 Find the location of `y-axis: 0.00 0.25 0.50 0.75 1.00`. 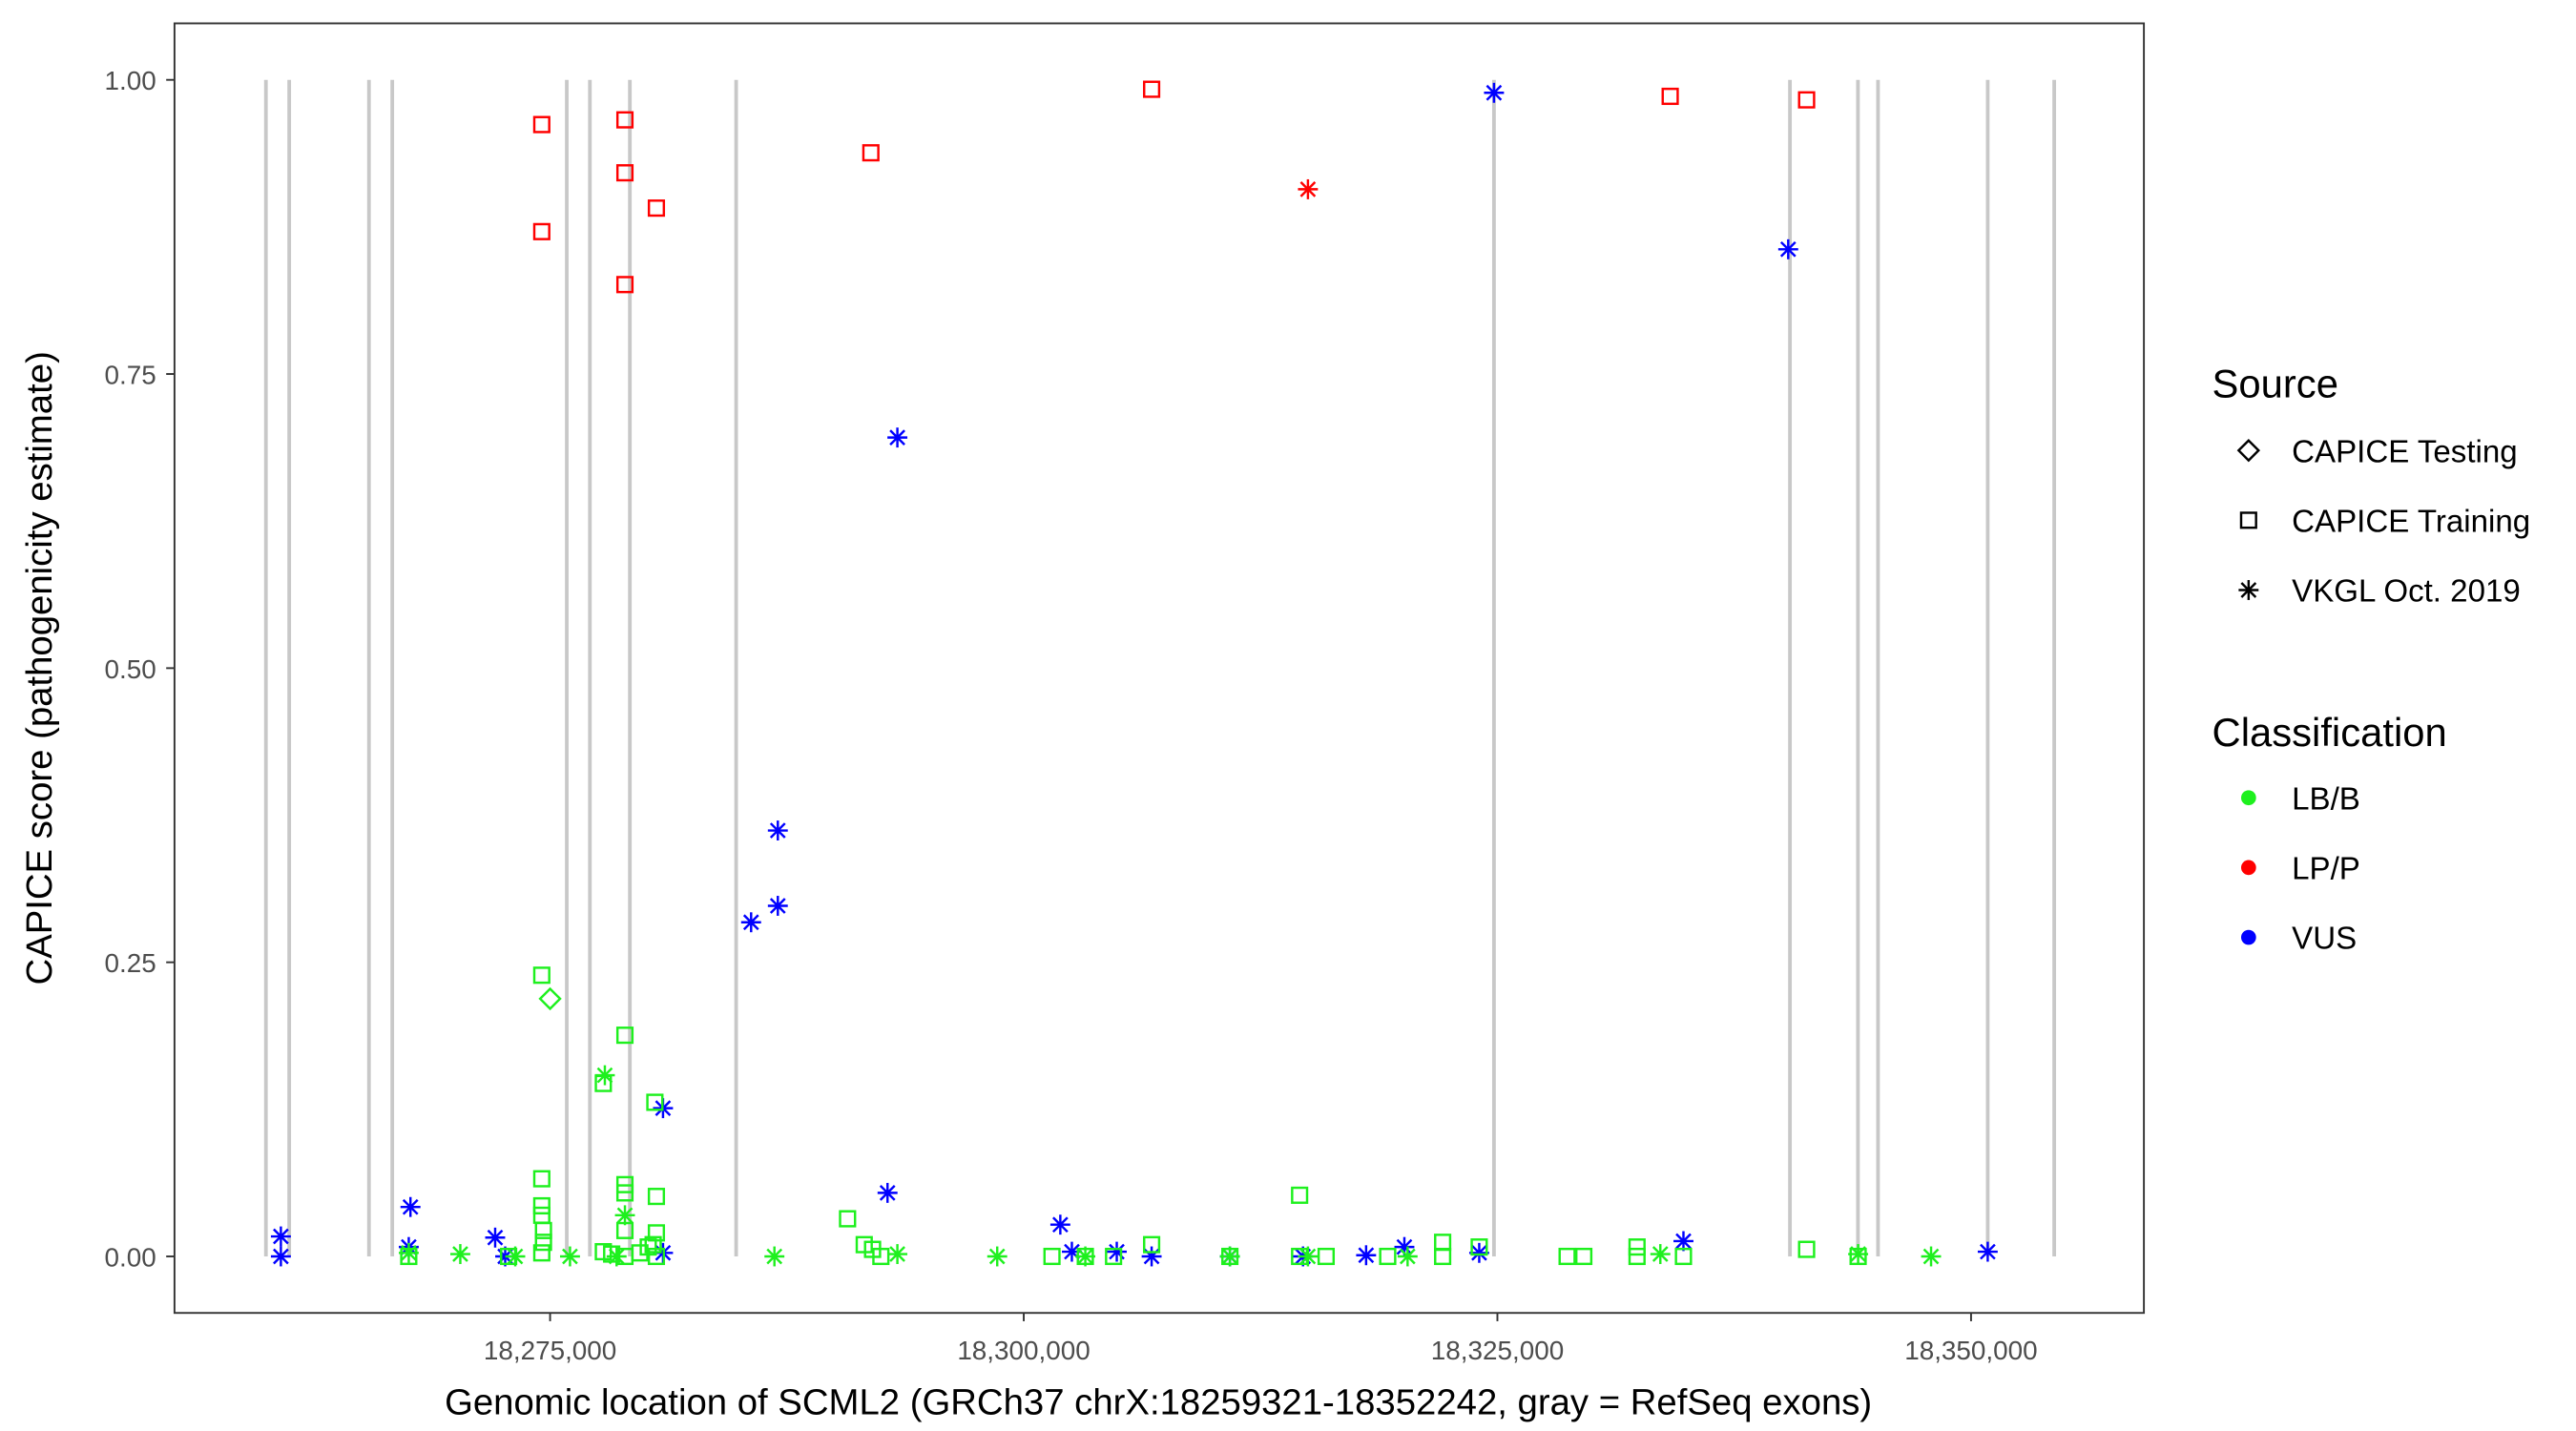

y-axis: 0.00 0.25 0.50 0.75 1.00 is located at coordinates (140, 669).